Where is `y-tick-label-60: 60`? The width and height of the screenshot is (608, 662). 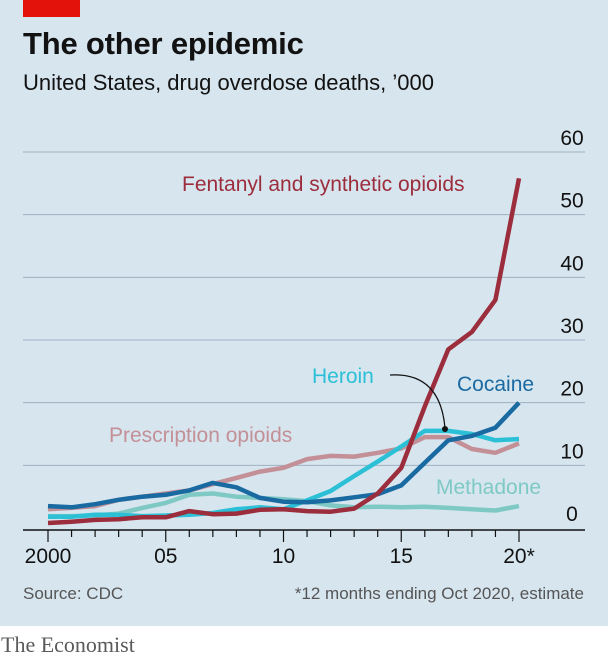
y-tick-label-60: 60 is located at coordinates (571, 138).